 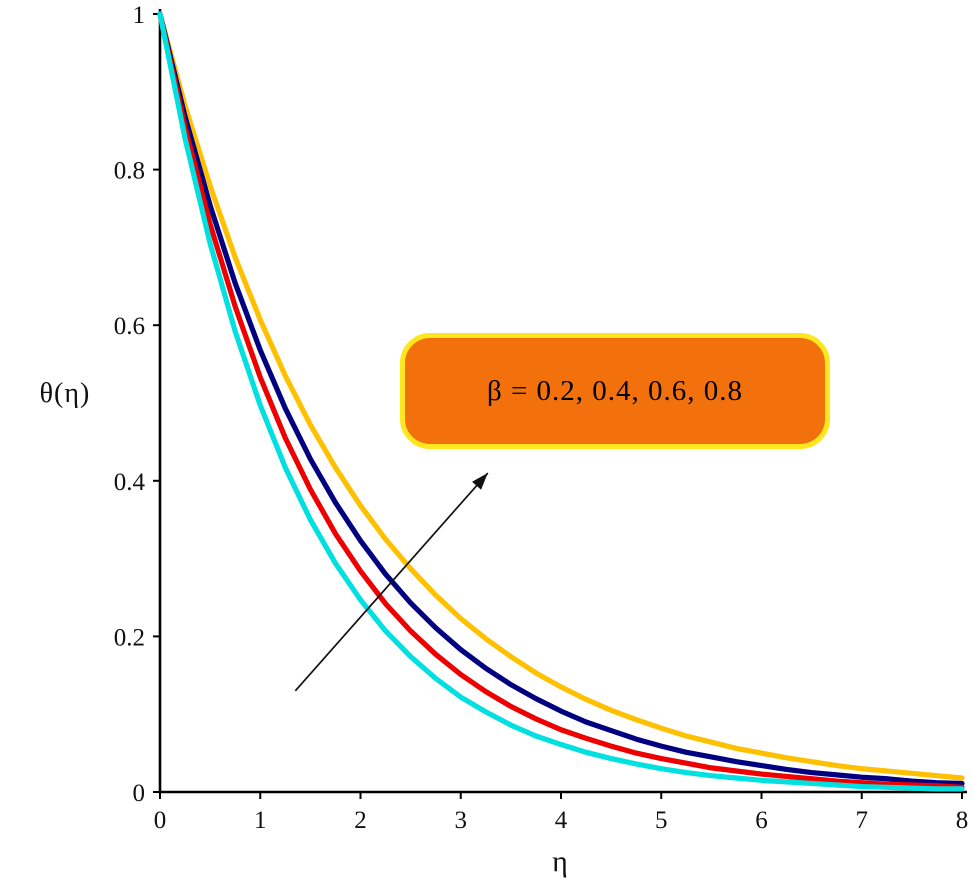 What do you see at coordinates (129, 171) in the screenshot?
I see `y-tick-label-0.8: 0.8` at bounding box center [129, 171].